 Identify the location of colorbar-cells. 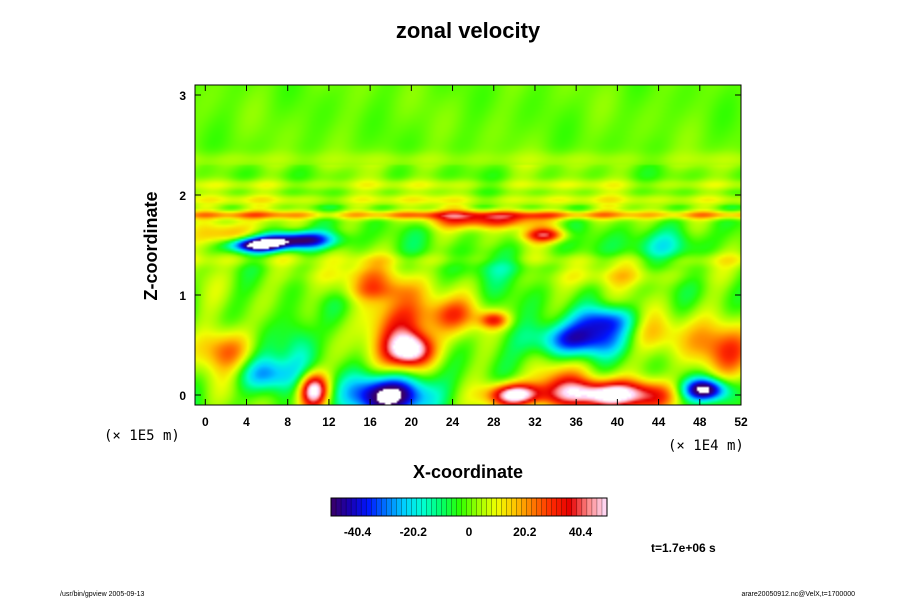
(469, 507).